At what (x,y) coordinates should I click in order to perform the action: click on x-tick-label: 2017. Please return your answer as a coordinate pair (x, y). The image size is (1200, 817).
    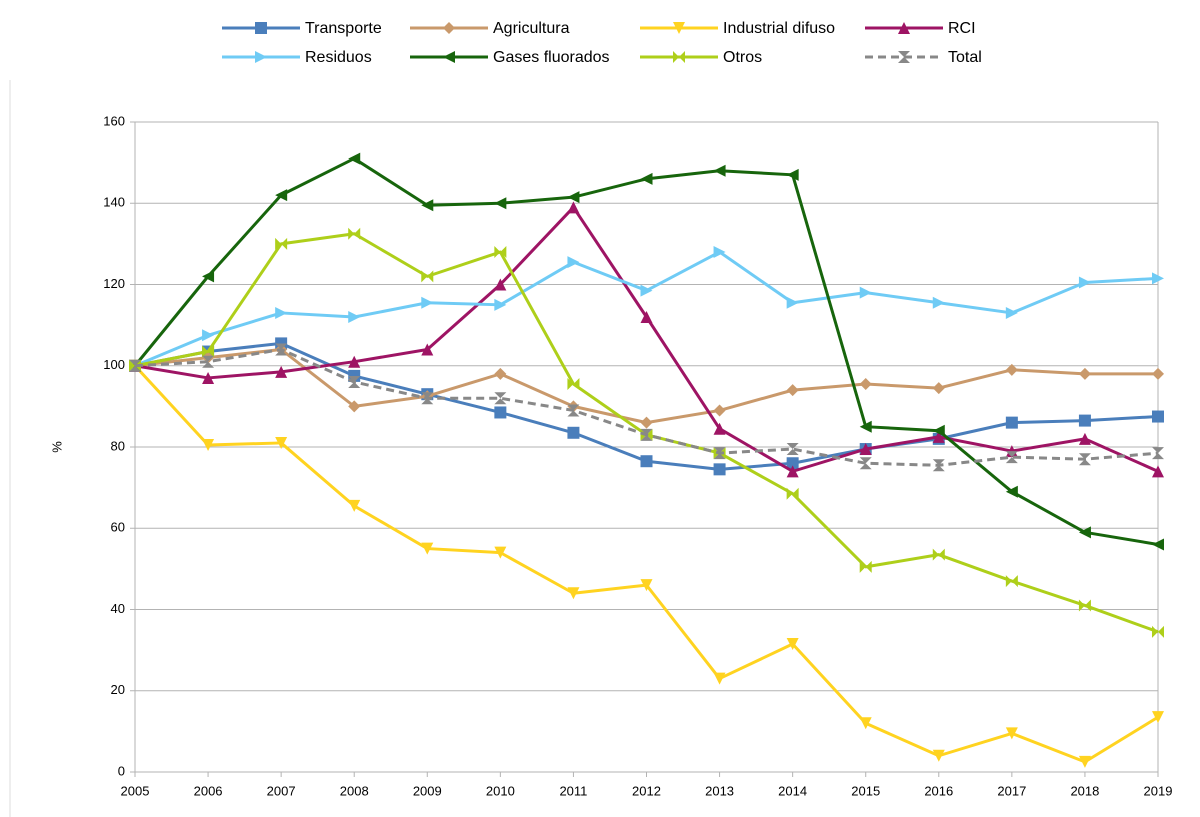
    Looking at the image, I should click on (1011, 790).